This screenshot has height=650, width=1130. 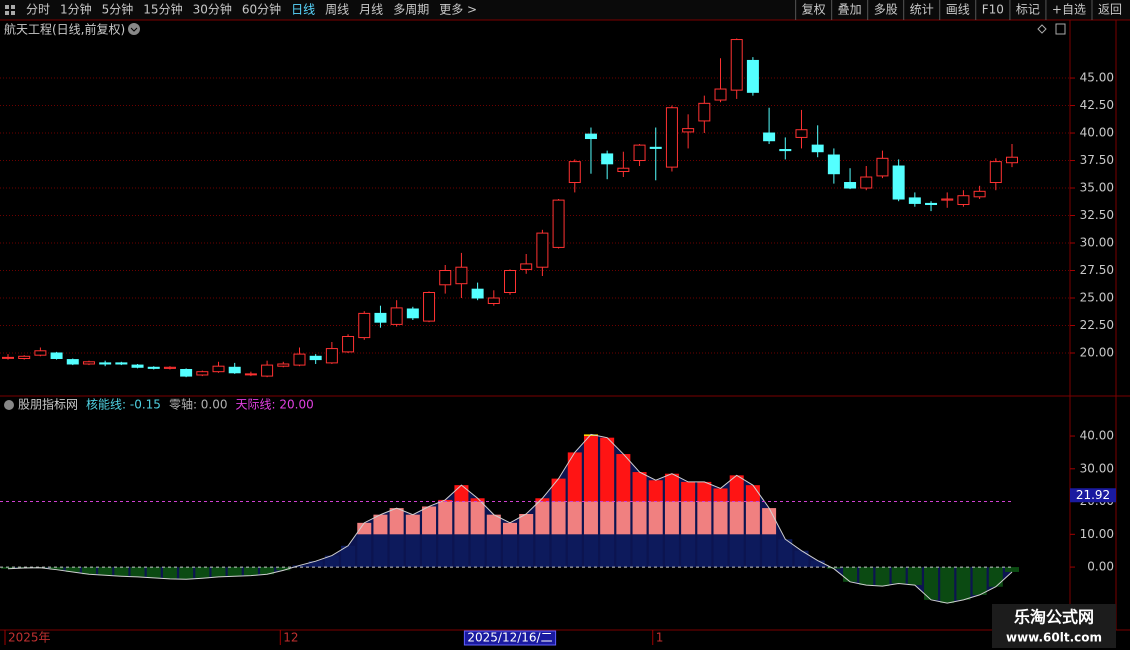 What do you see at coordinates (1054, 638) in the screenshot?
I see `watermark-url: www.60lt.com` at bounding box center [1054, 638].